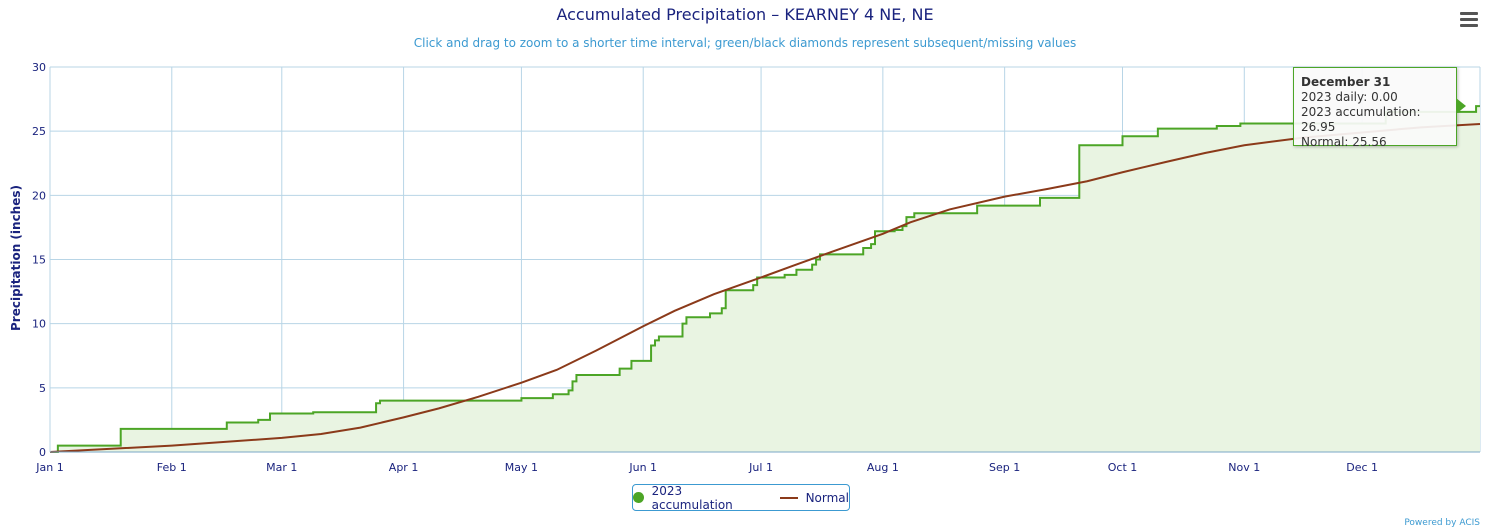  I want to click on tooltip-daily: 2023 daily: 0.00, so click(1349, 97).